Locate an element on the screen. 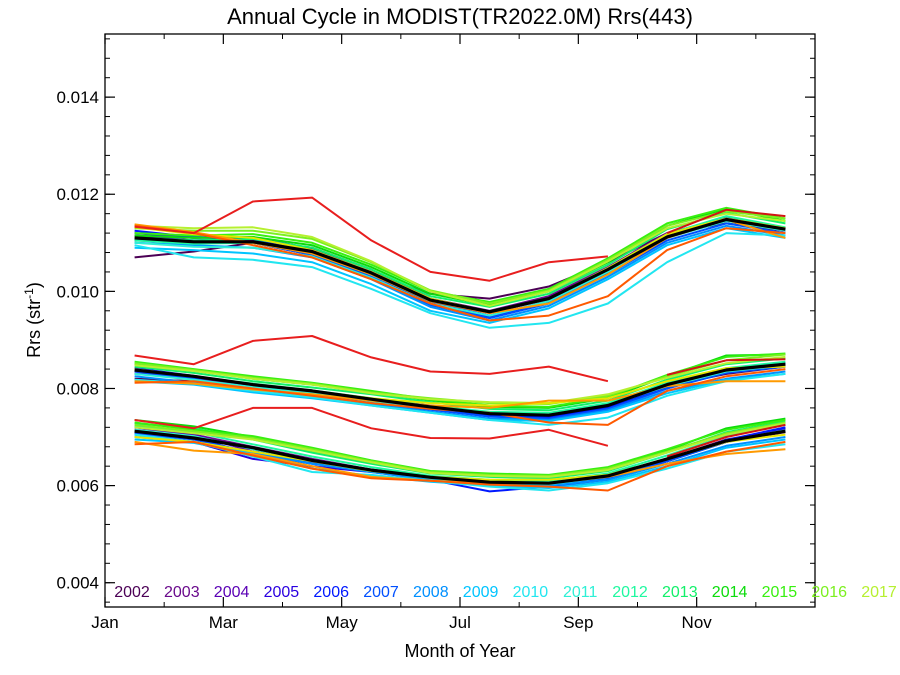 The width and height of the screenshot is (900, 675). series-line-2009-upper is located at coordinates (460, 275).